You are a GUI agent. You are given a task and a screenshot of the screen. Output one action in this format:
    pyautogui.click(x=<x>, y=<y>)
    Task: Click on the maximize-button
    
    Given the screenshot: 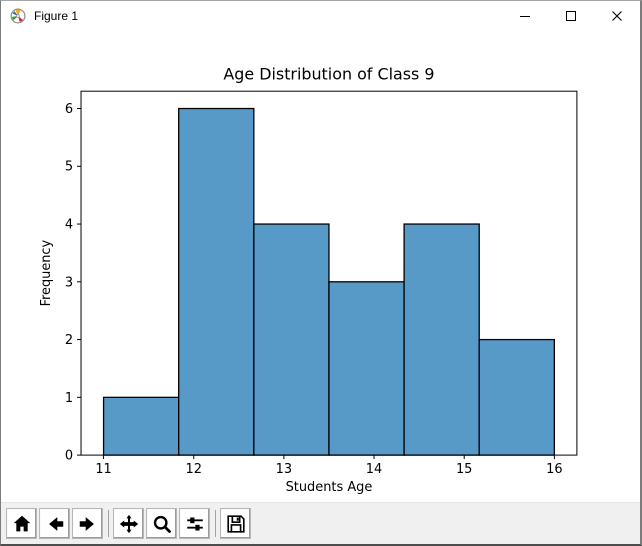 What is the action you would take?
    pyautogui.click(x=571, y=16)
    